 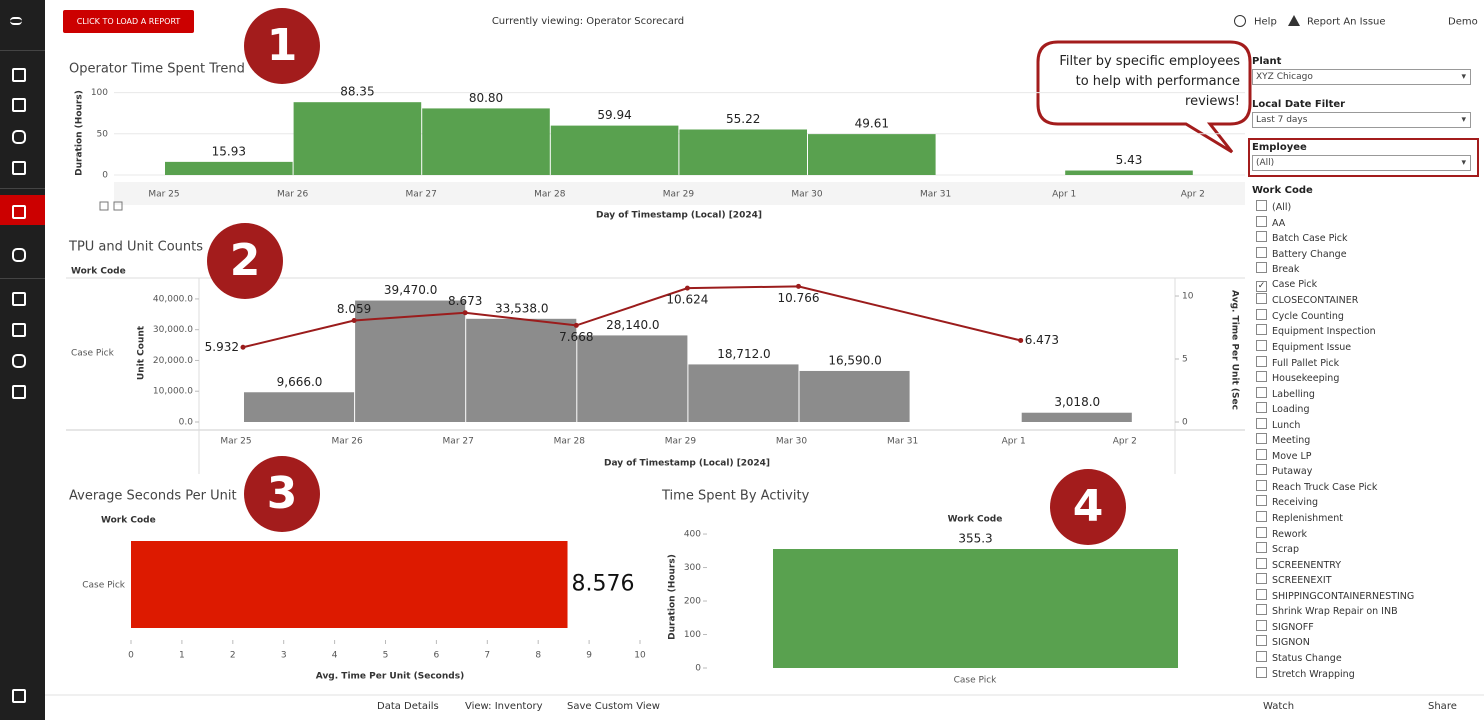 I want to click on work-code-label: (All), so click(x=1282, y=207).